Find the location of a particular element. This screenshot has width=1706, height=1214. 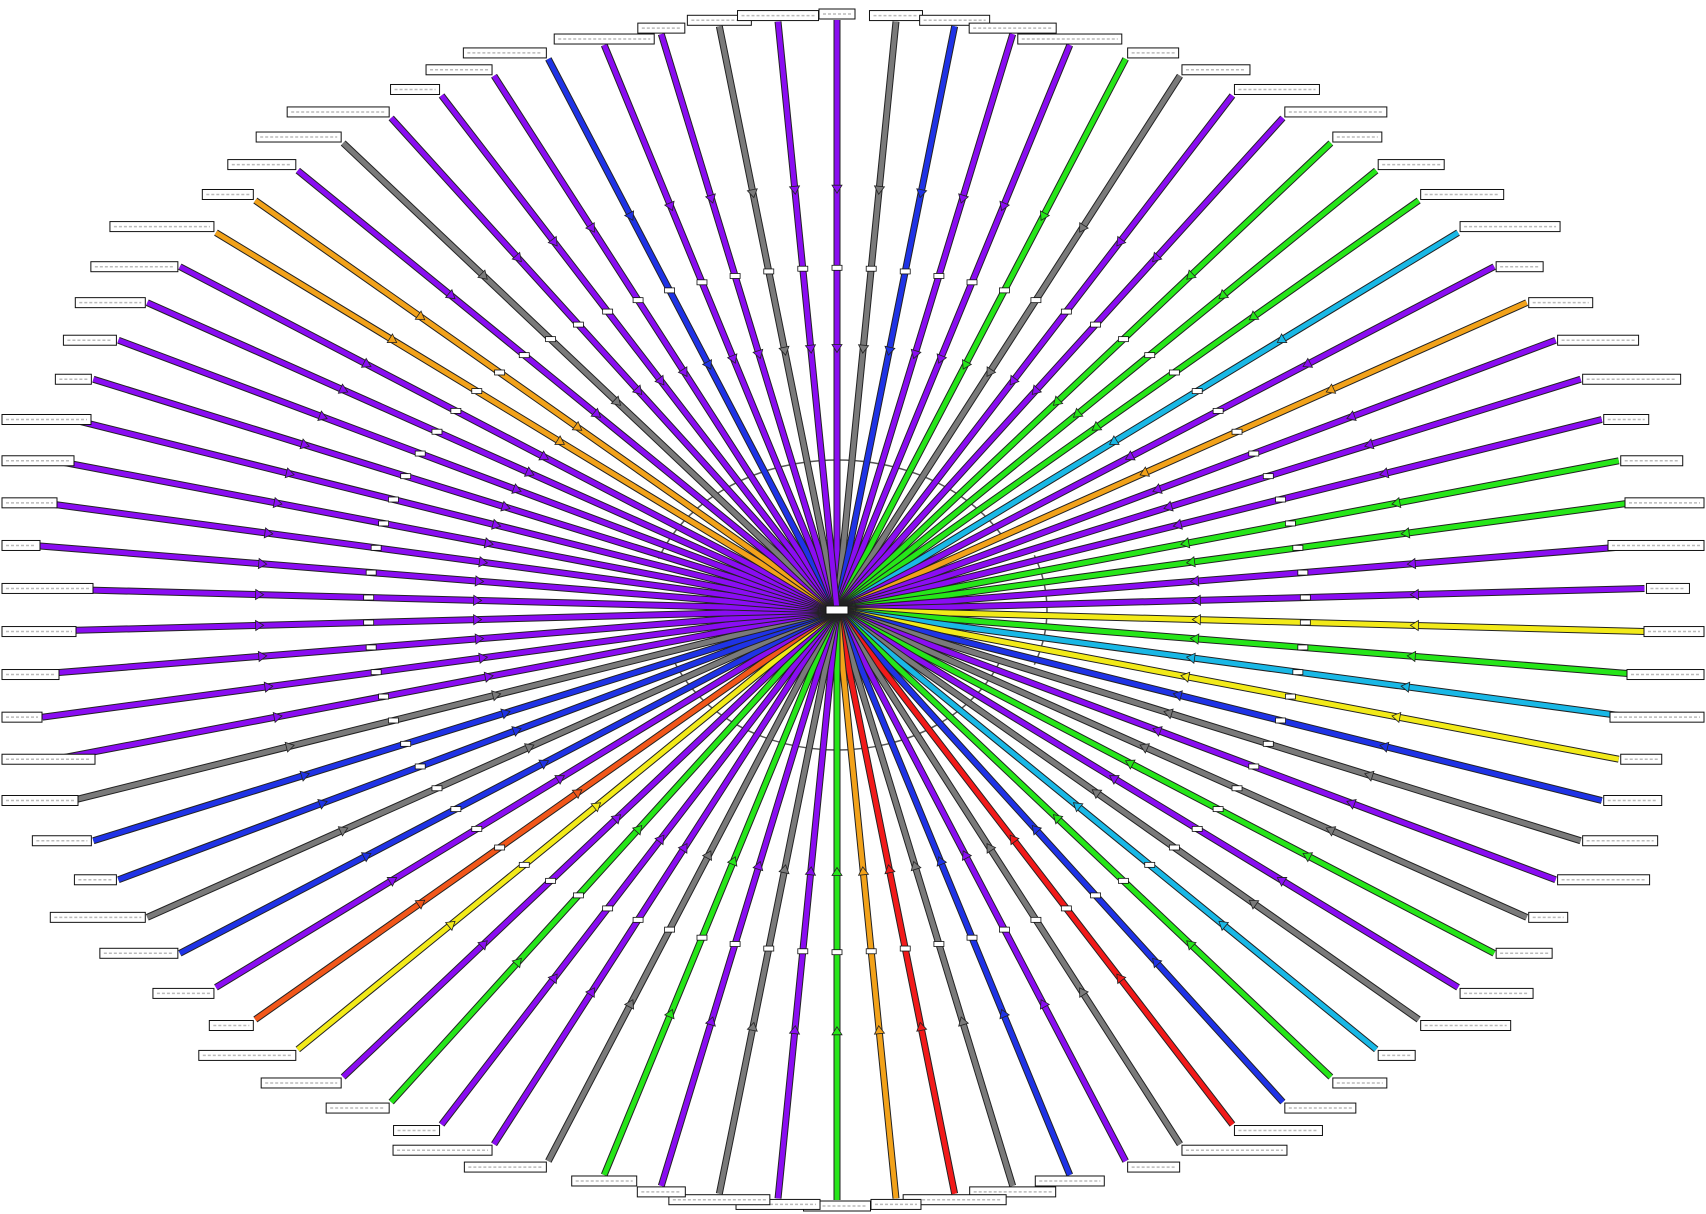

edge-red is located at coordinates (896, 902).